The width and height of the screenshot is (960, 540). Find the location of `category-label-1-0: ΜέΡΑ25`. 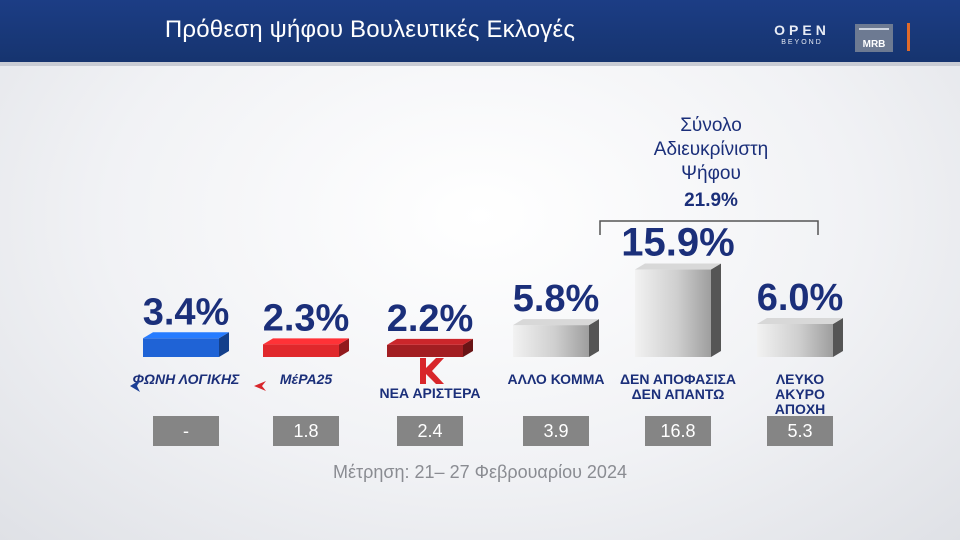

category-label-1-0: ΜέΡΑ25 is located at coordinates (306, 379).